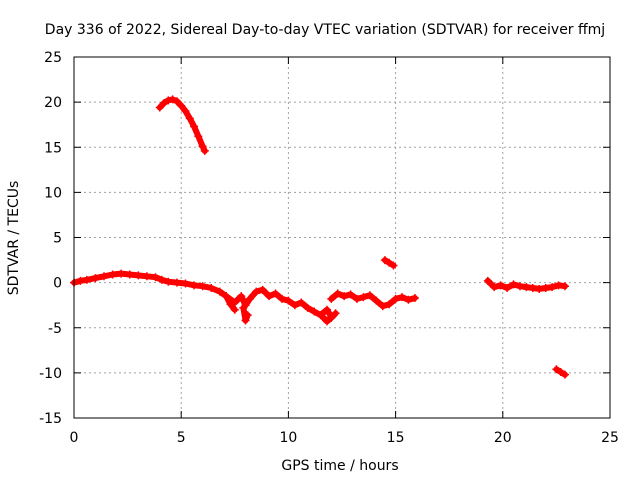 Image resolution: width=640 pixels, height=480 pixels. I want to click on series-arc-dip-b, so click(245, 314).